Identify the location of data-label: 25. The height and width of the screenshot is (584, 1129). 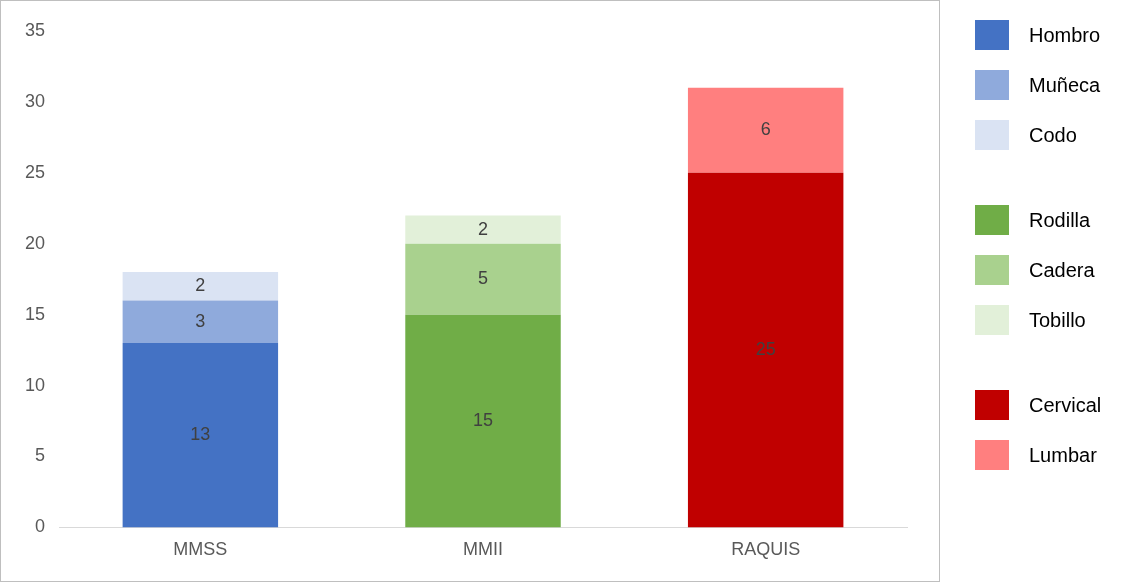
(765, 349).